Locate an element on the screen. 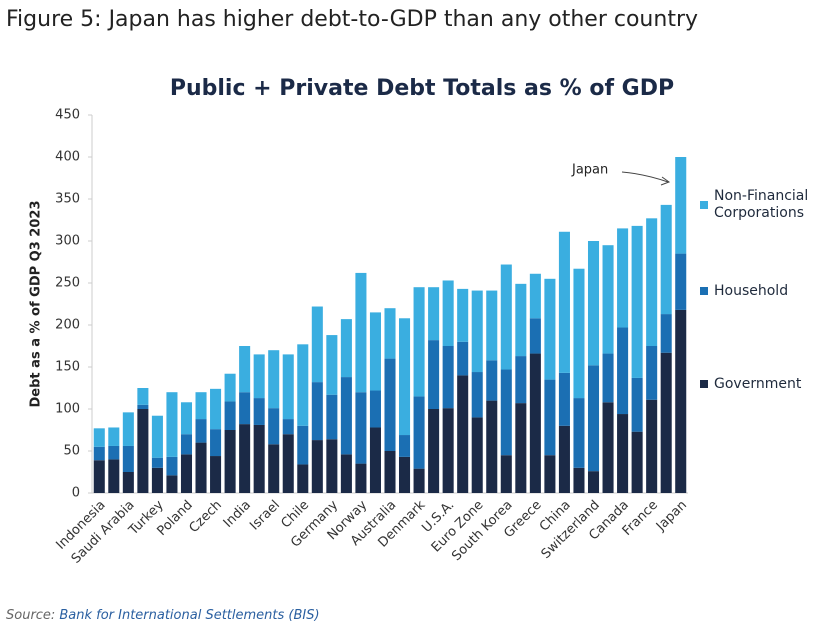  annotation-arrowhead is located at coordinates (665, 181).